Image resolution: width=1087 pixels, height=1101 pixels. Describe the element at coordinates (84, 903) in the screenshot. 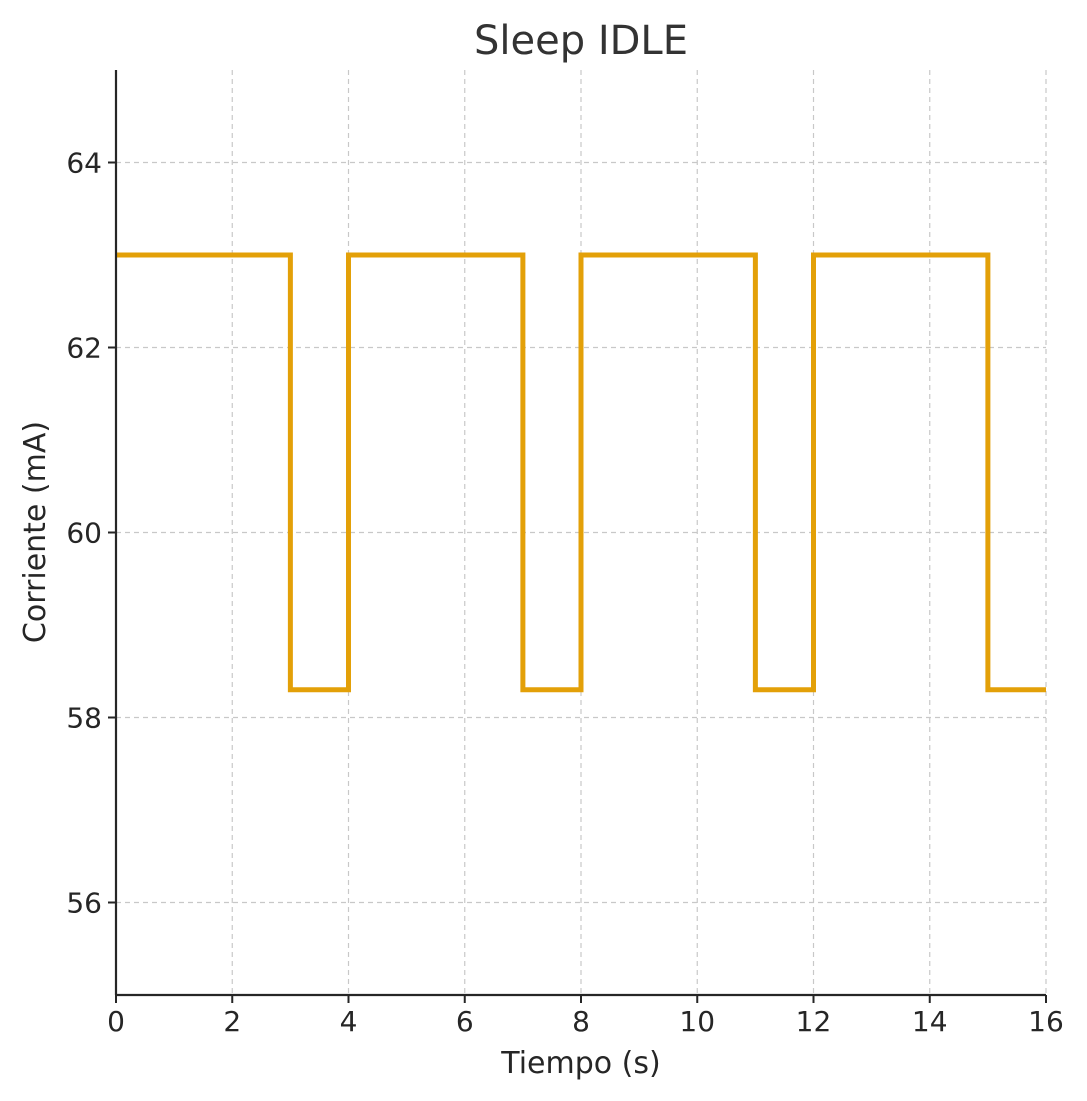

I see `y-tick-label: 56` at that location.